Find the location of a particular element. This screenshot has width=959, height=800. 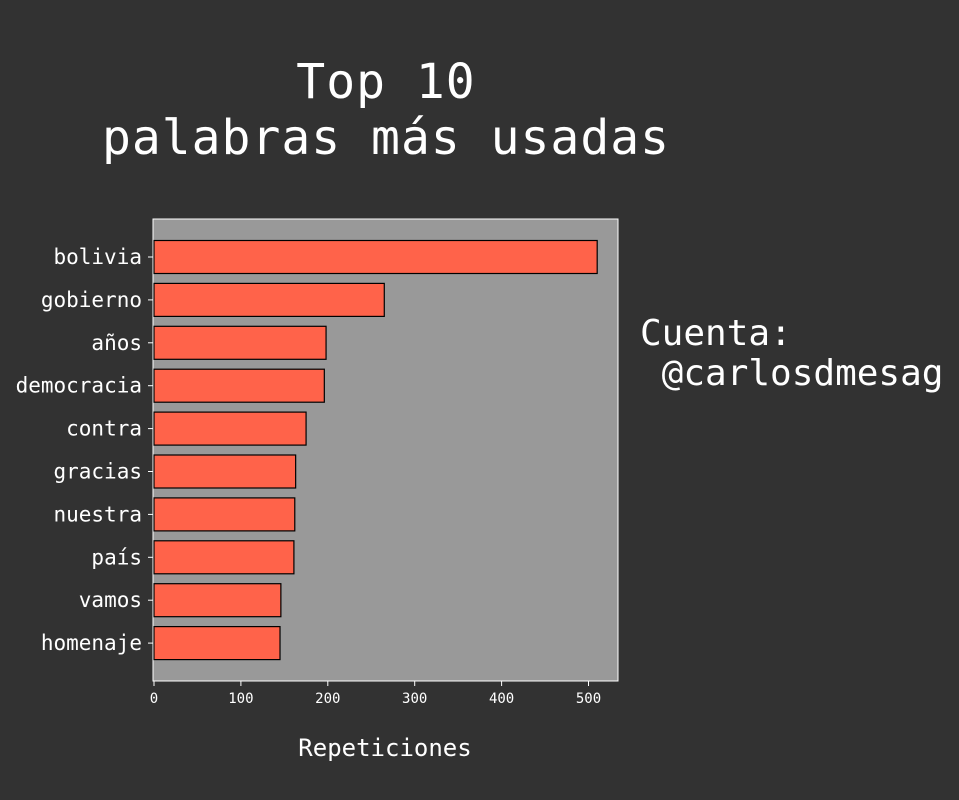

bar-contra is located at coordinates (230, 428).